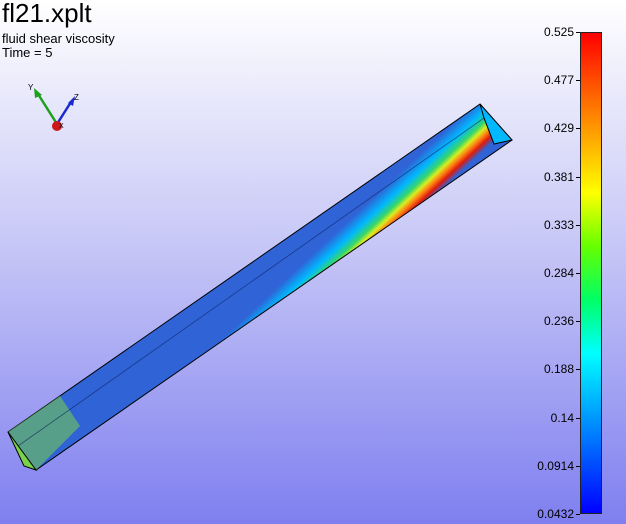  What do you see at coordinates (57, 126) in the screenshot?
I see `x-axis-marker` at bounding box center [57, 126].